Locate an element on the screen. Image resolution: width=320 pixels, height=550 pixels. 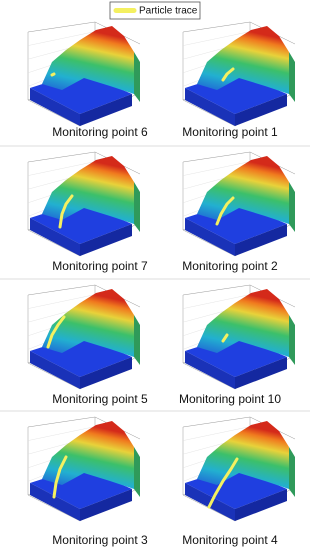
legend-label: Particle trace is located at coordinates (168, 11).